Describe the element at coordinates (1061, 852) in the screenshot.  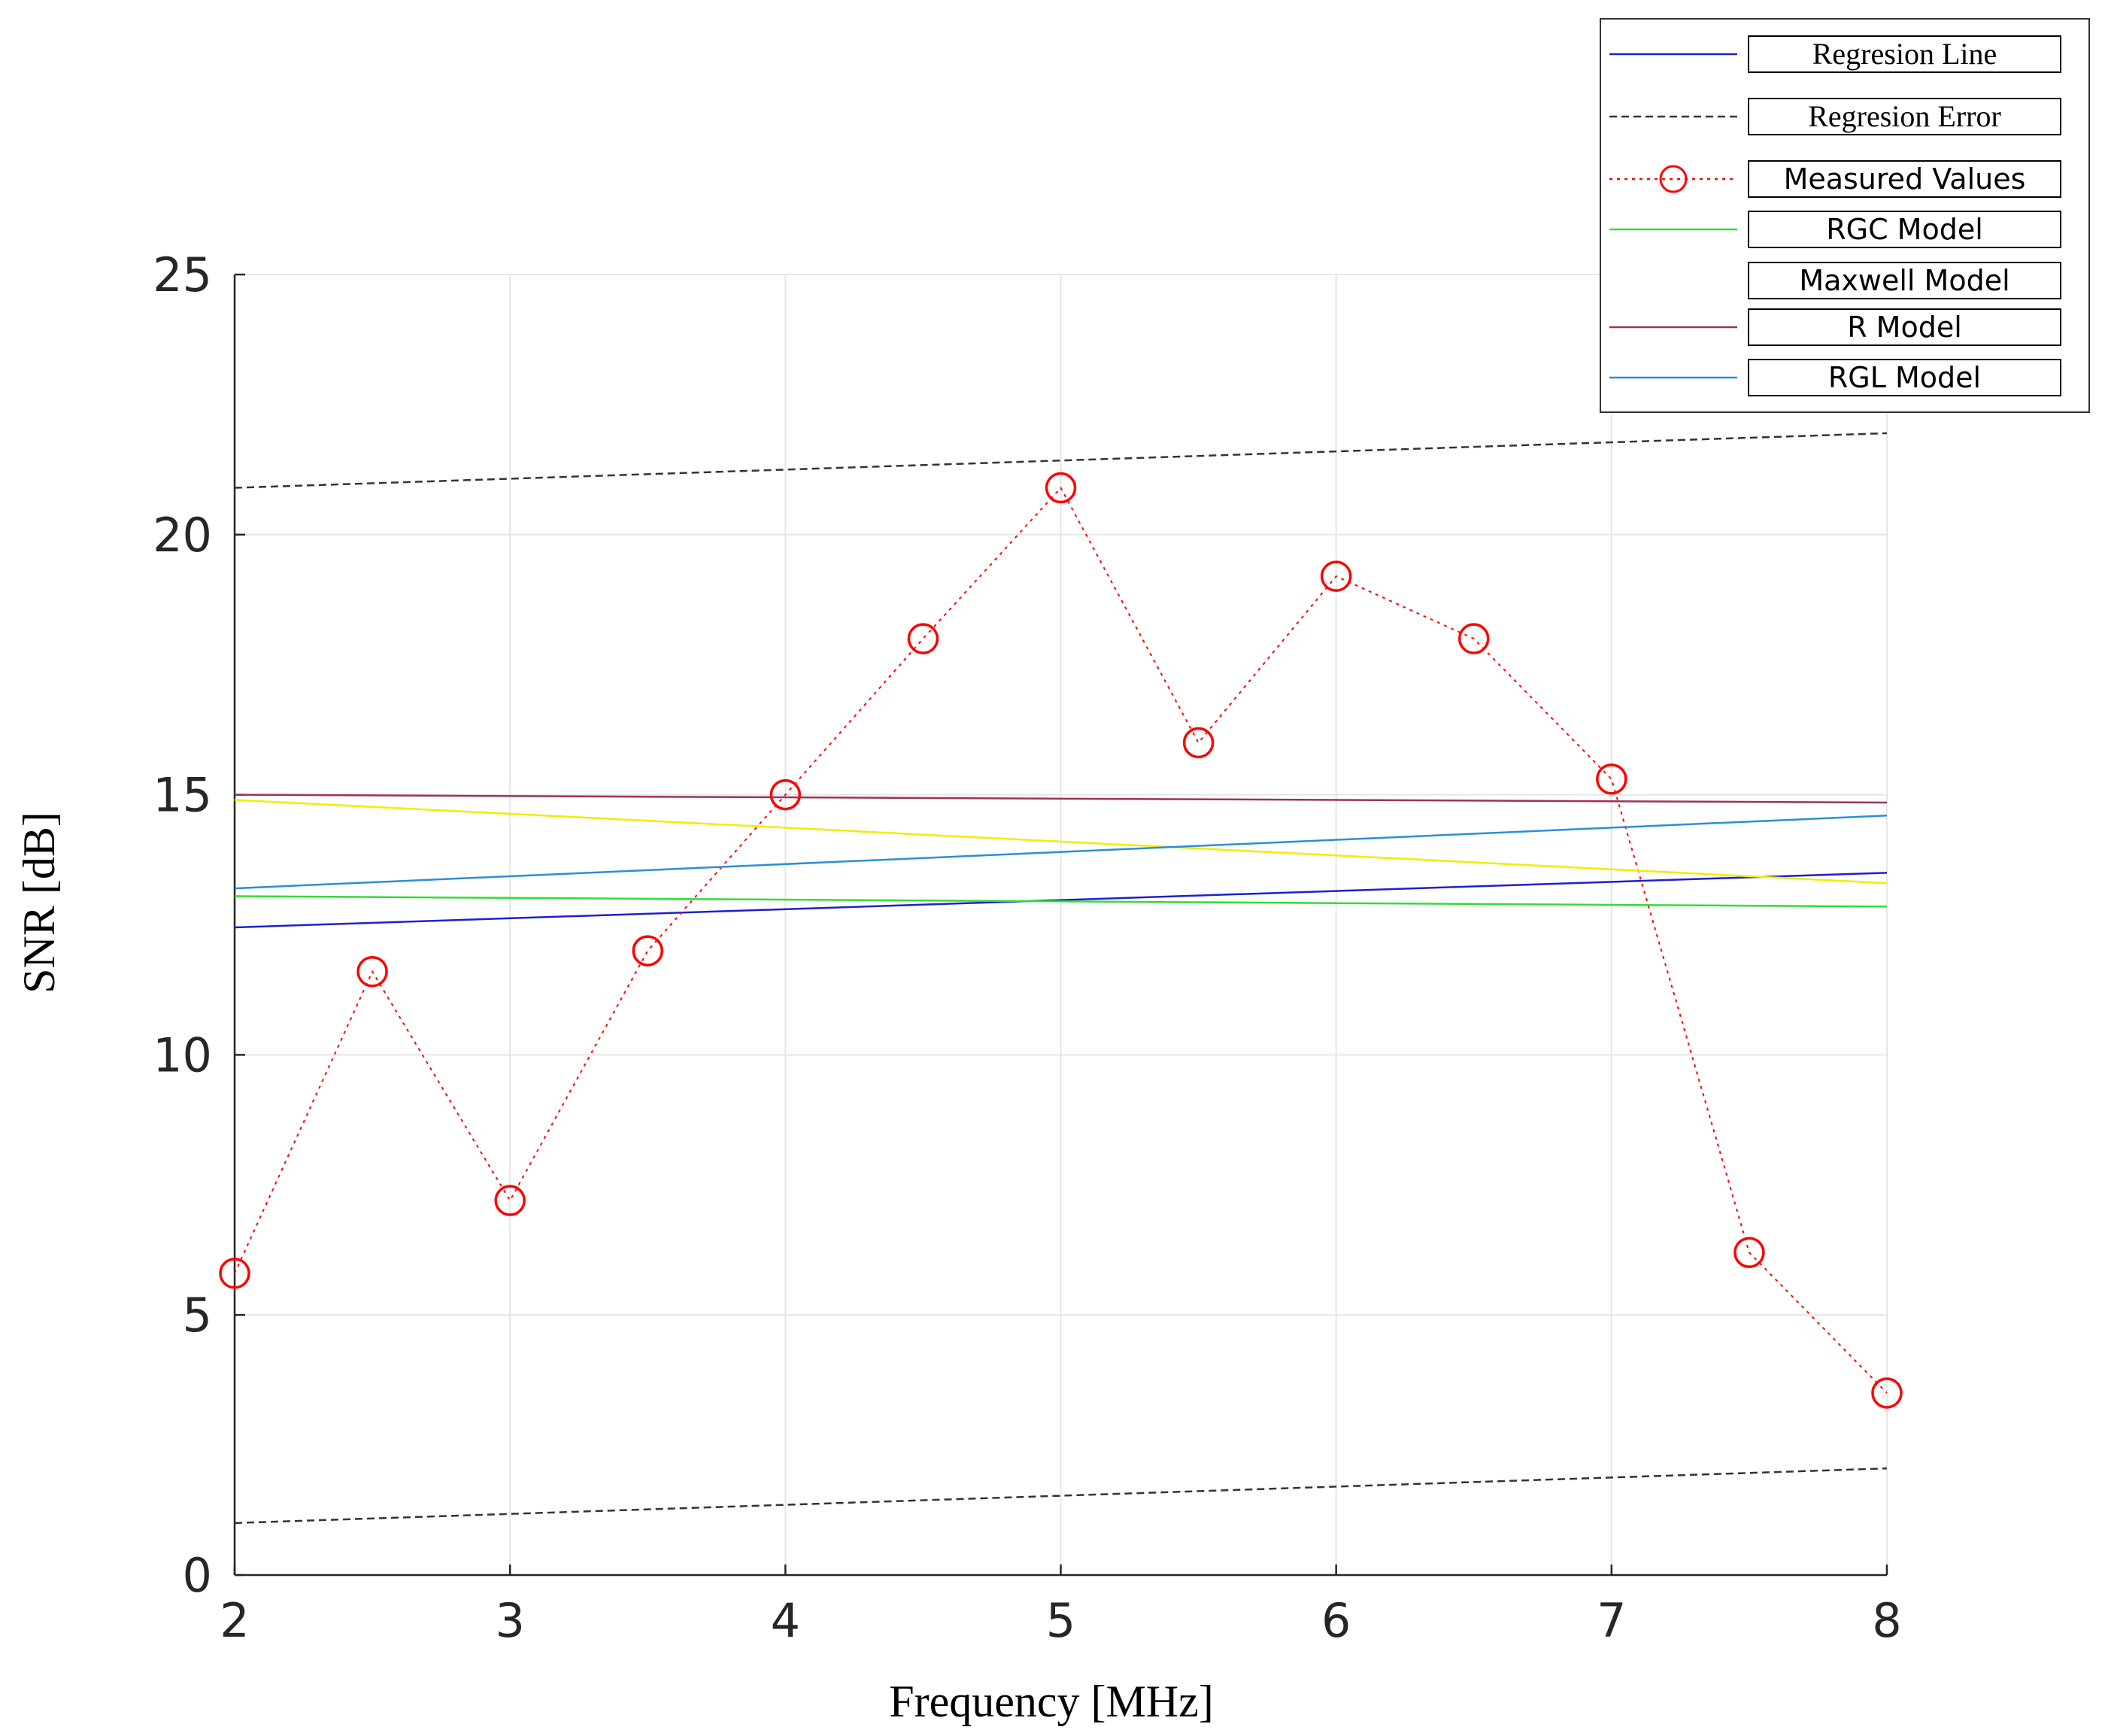
I see `series-line-rgl-model` at that location.